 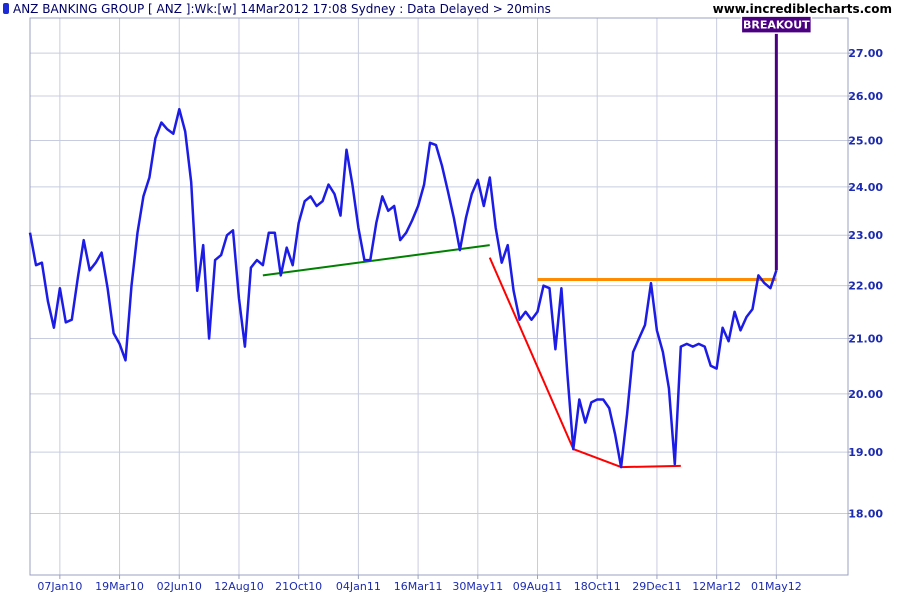 I want to click on y-tick-label: 21.00, so click(x=865, y=338).